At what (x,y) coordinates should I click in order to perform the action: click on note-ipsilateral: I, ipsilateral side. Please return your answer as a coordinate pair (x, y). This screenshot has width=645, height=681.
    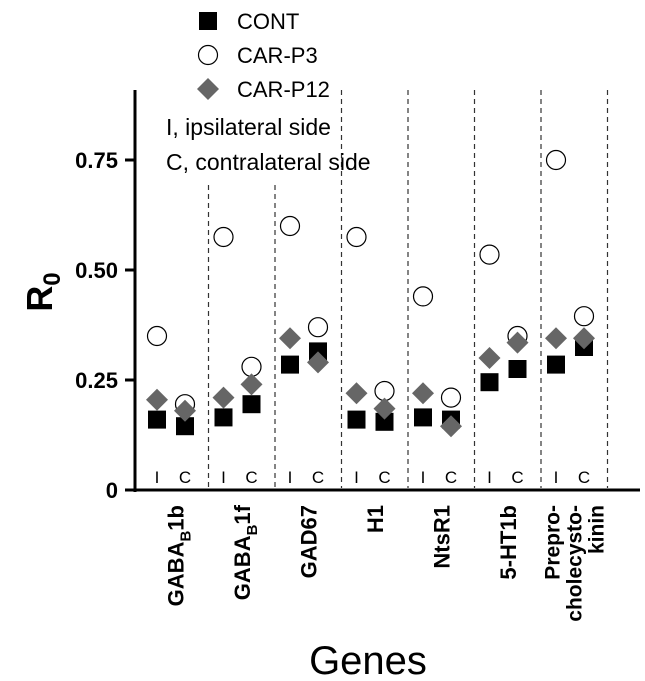
    Looking at the image, I should click on (248, 127).